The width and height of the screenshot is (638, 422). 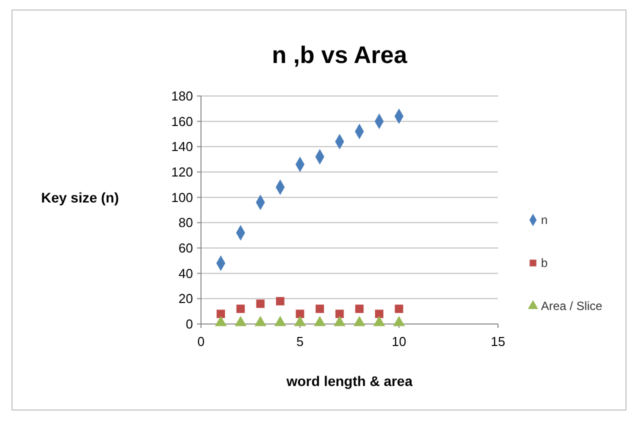 I want to click on x-tick-label: 0, so click(x=201, y=341).